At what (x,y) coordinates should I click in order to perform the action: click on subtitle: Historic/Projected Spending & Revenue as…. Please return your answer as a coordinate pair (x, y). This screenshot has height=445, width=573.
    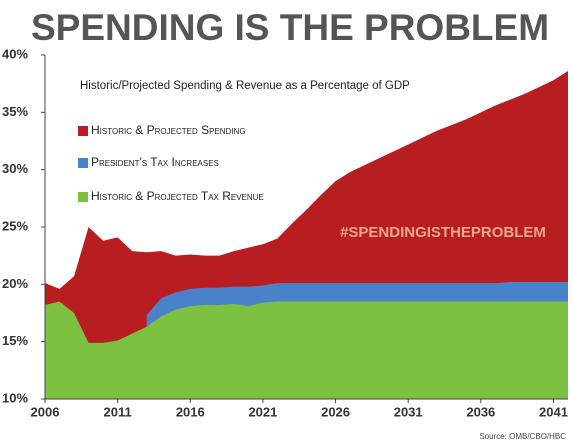
    Looking at the image, I should click on (245, 86).